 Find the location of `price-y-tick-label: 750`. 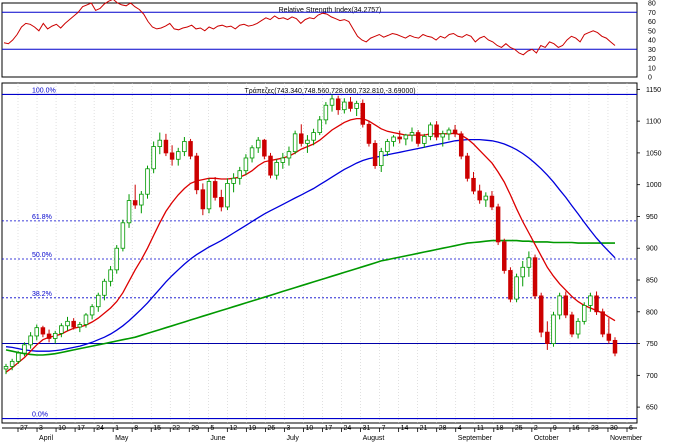

price-y-tick-label: 750 is located at coordinates (652, 344).